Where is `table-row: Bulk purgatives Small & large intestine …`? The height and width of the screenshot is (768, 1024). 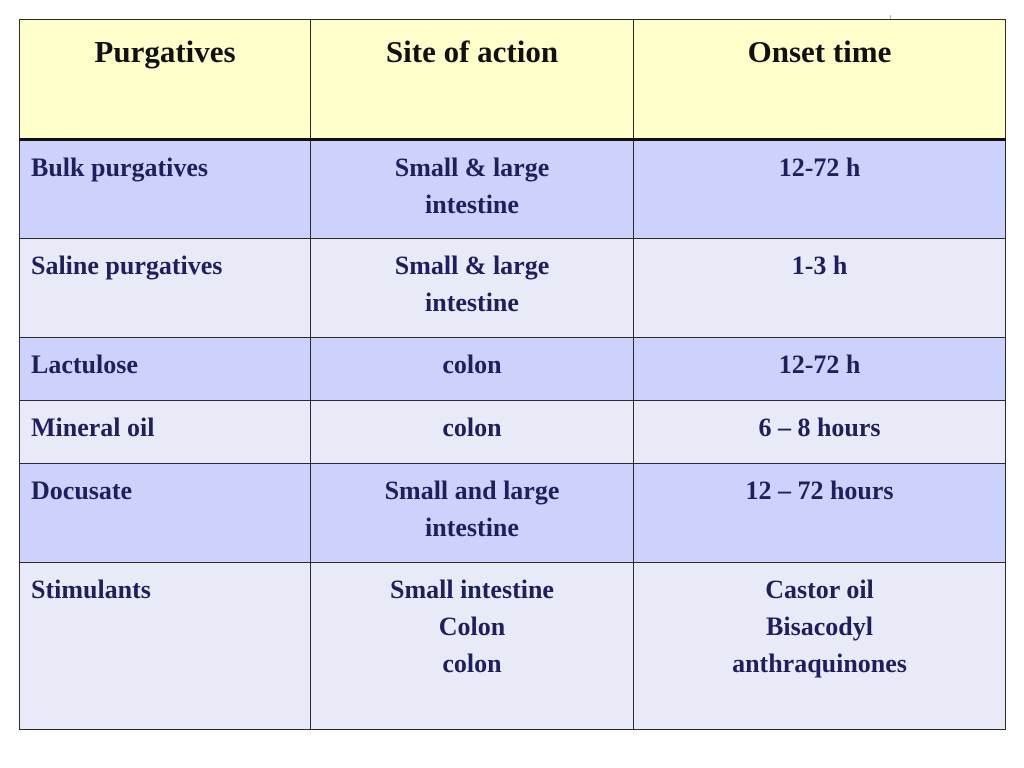
table-row: Bulk purgatives Small & large intestine … is located at coordinates (512, 189).